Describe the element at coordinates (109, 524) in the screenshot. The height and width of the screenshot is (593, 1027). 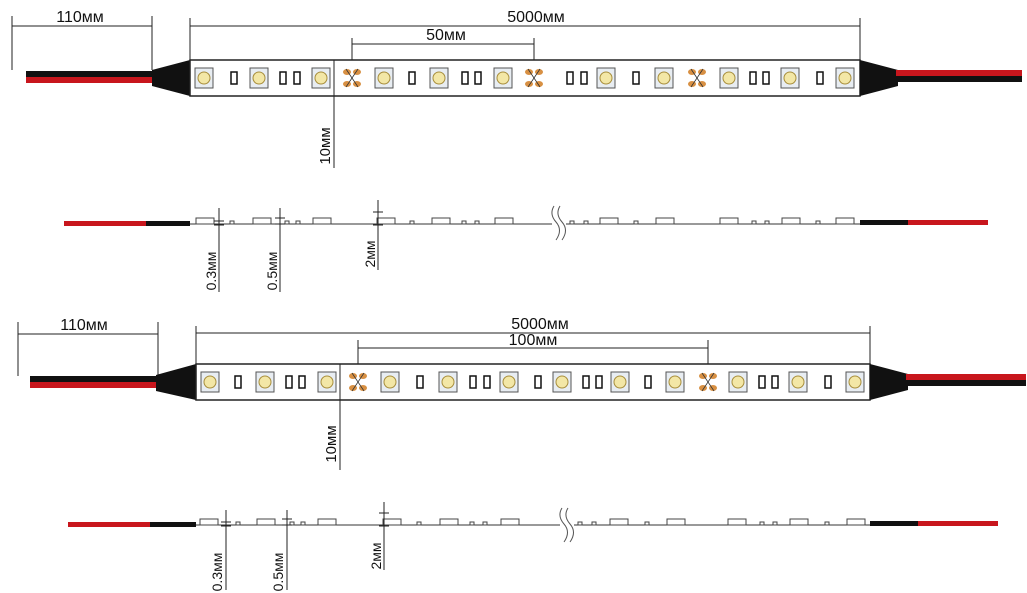
I see `profile-2-wire-red-left` at that location.